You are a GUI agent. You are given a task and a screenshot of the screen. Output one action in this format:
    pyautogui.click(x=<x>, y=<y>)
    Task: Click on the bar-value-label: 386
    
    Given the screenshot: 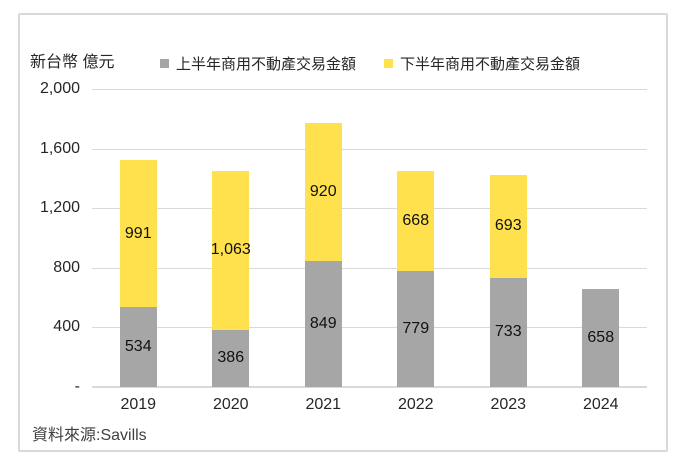 What is the action you would take?
    pyautogui.click(x=231, y=358)
    